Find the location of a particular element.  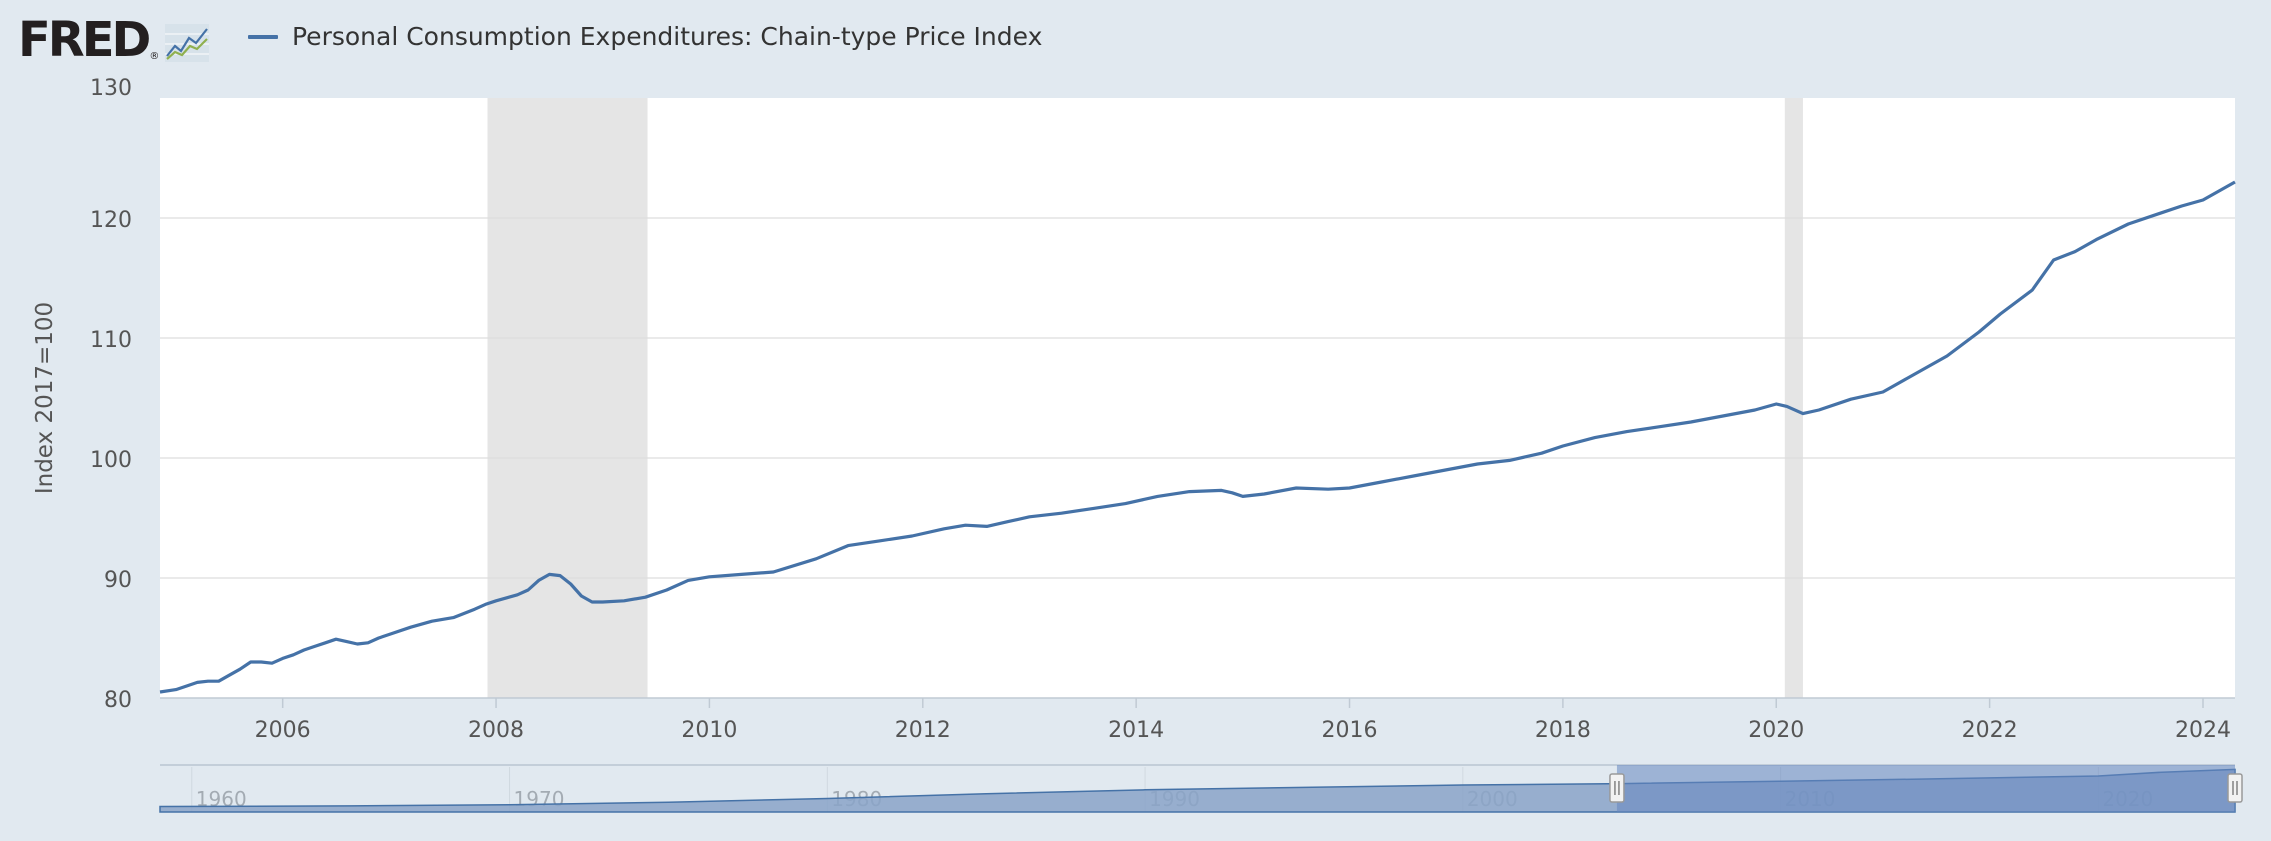

x-tick-label: 2020 is located at coordinates (1776, 730).